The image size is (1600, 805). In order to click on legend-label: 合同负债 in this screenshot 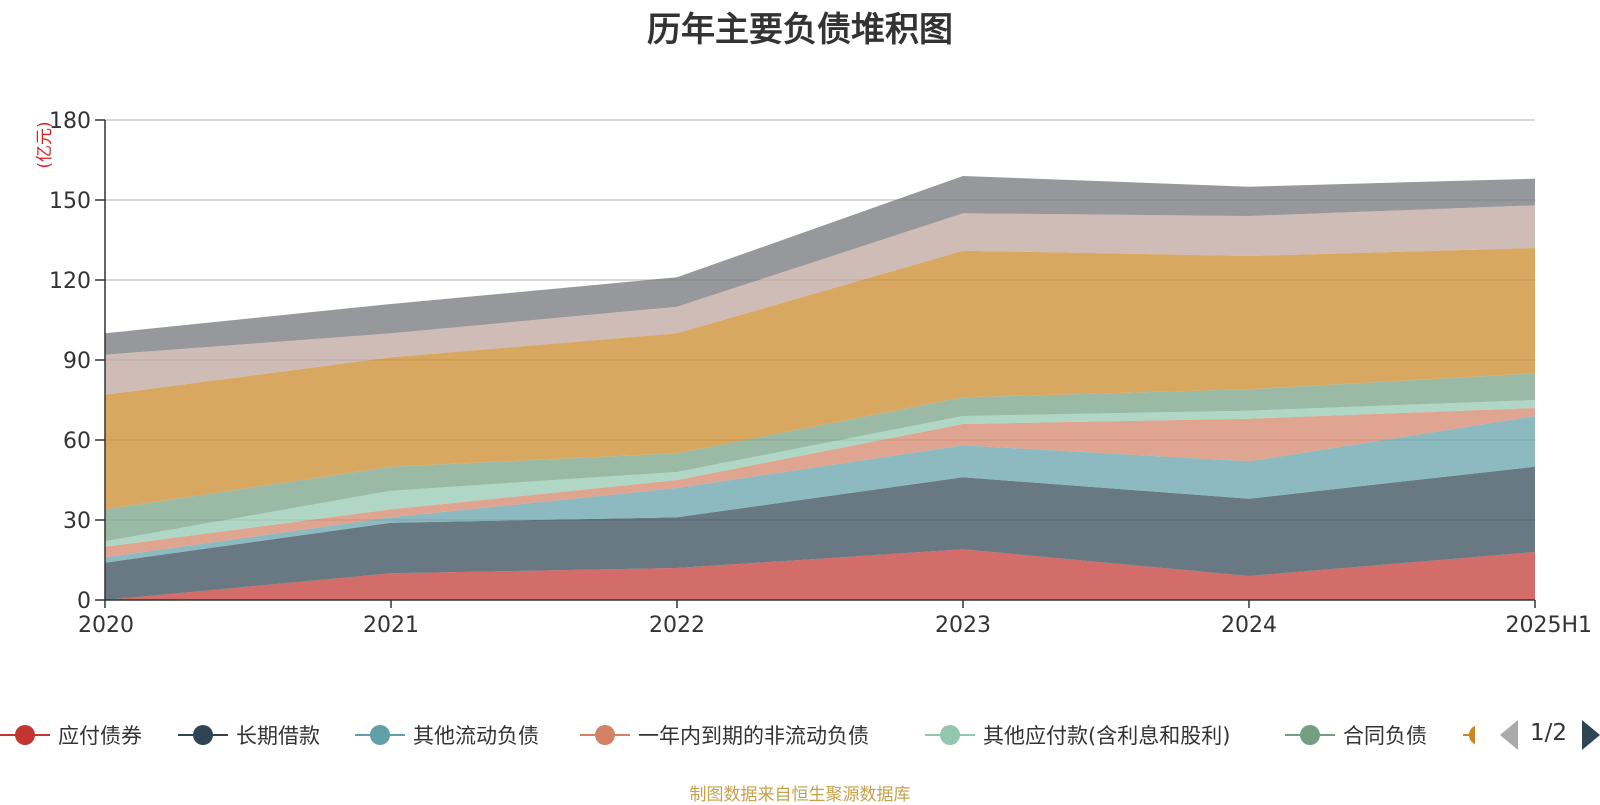, I will do `click(1385, 736)`.